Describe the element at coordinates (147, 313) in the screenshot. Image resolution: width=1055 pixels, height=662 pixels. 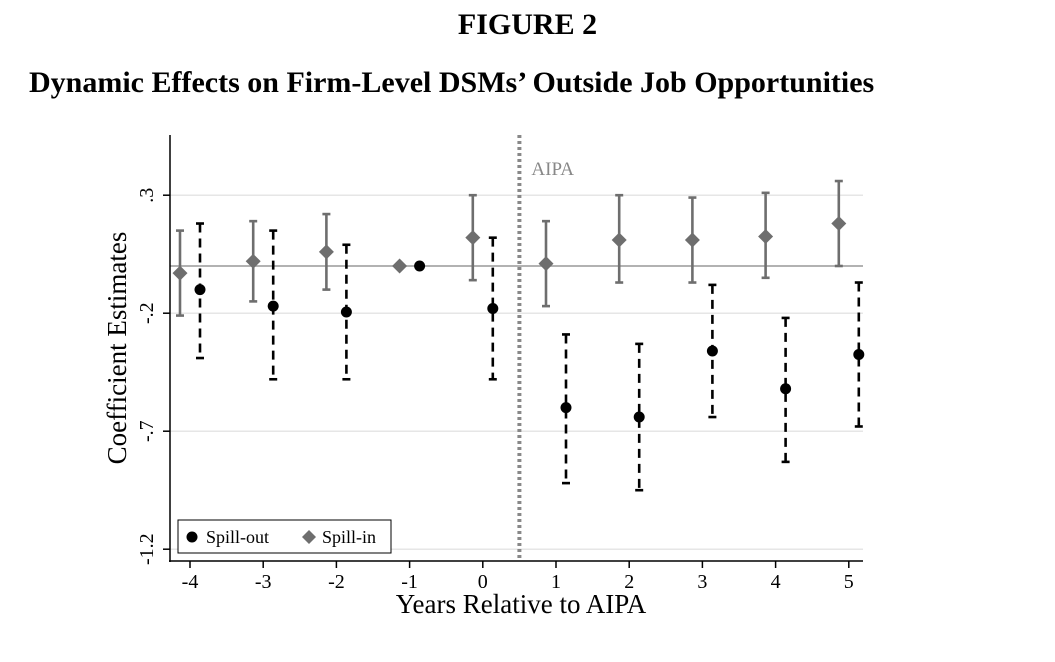
I see `y-tick-label: -.2` at that location.